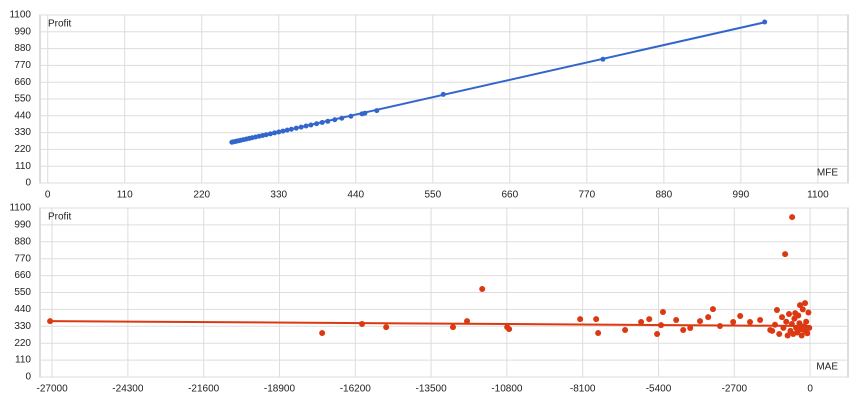 The image size is (860, 405). I want to click on x-tick-label: 220, so click(201, 195).